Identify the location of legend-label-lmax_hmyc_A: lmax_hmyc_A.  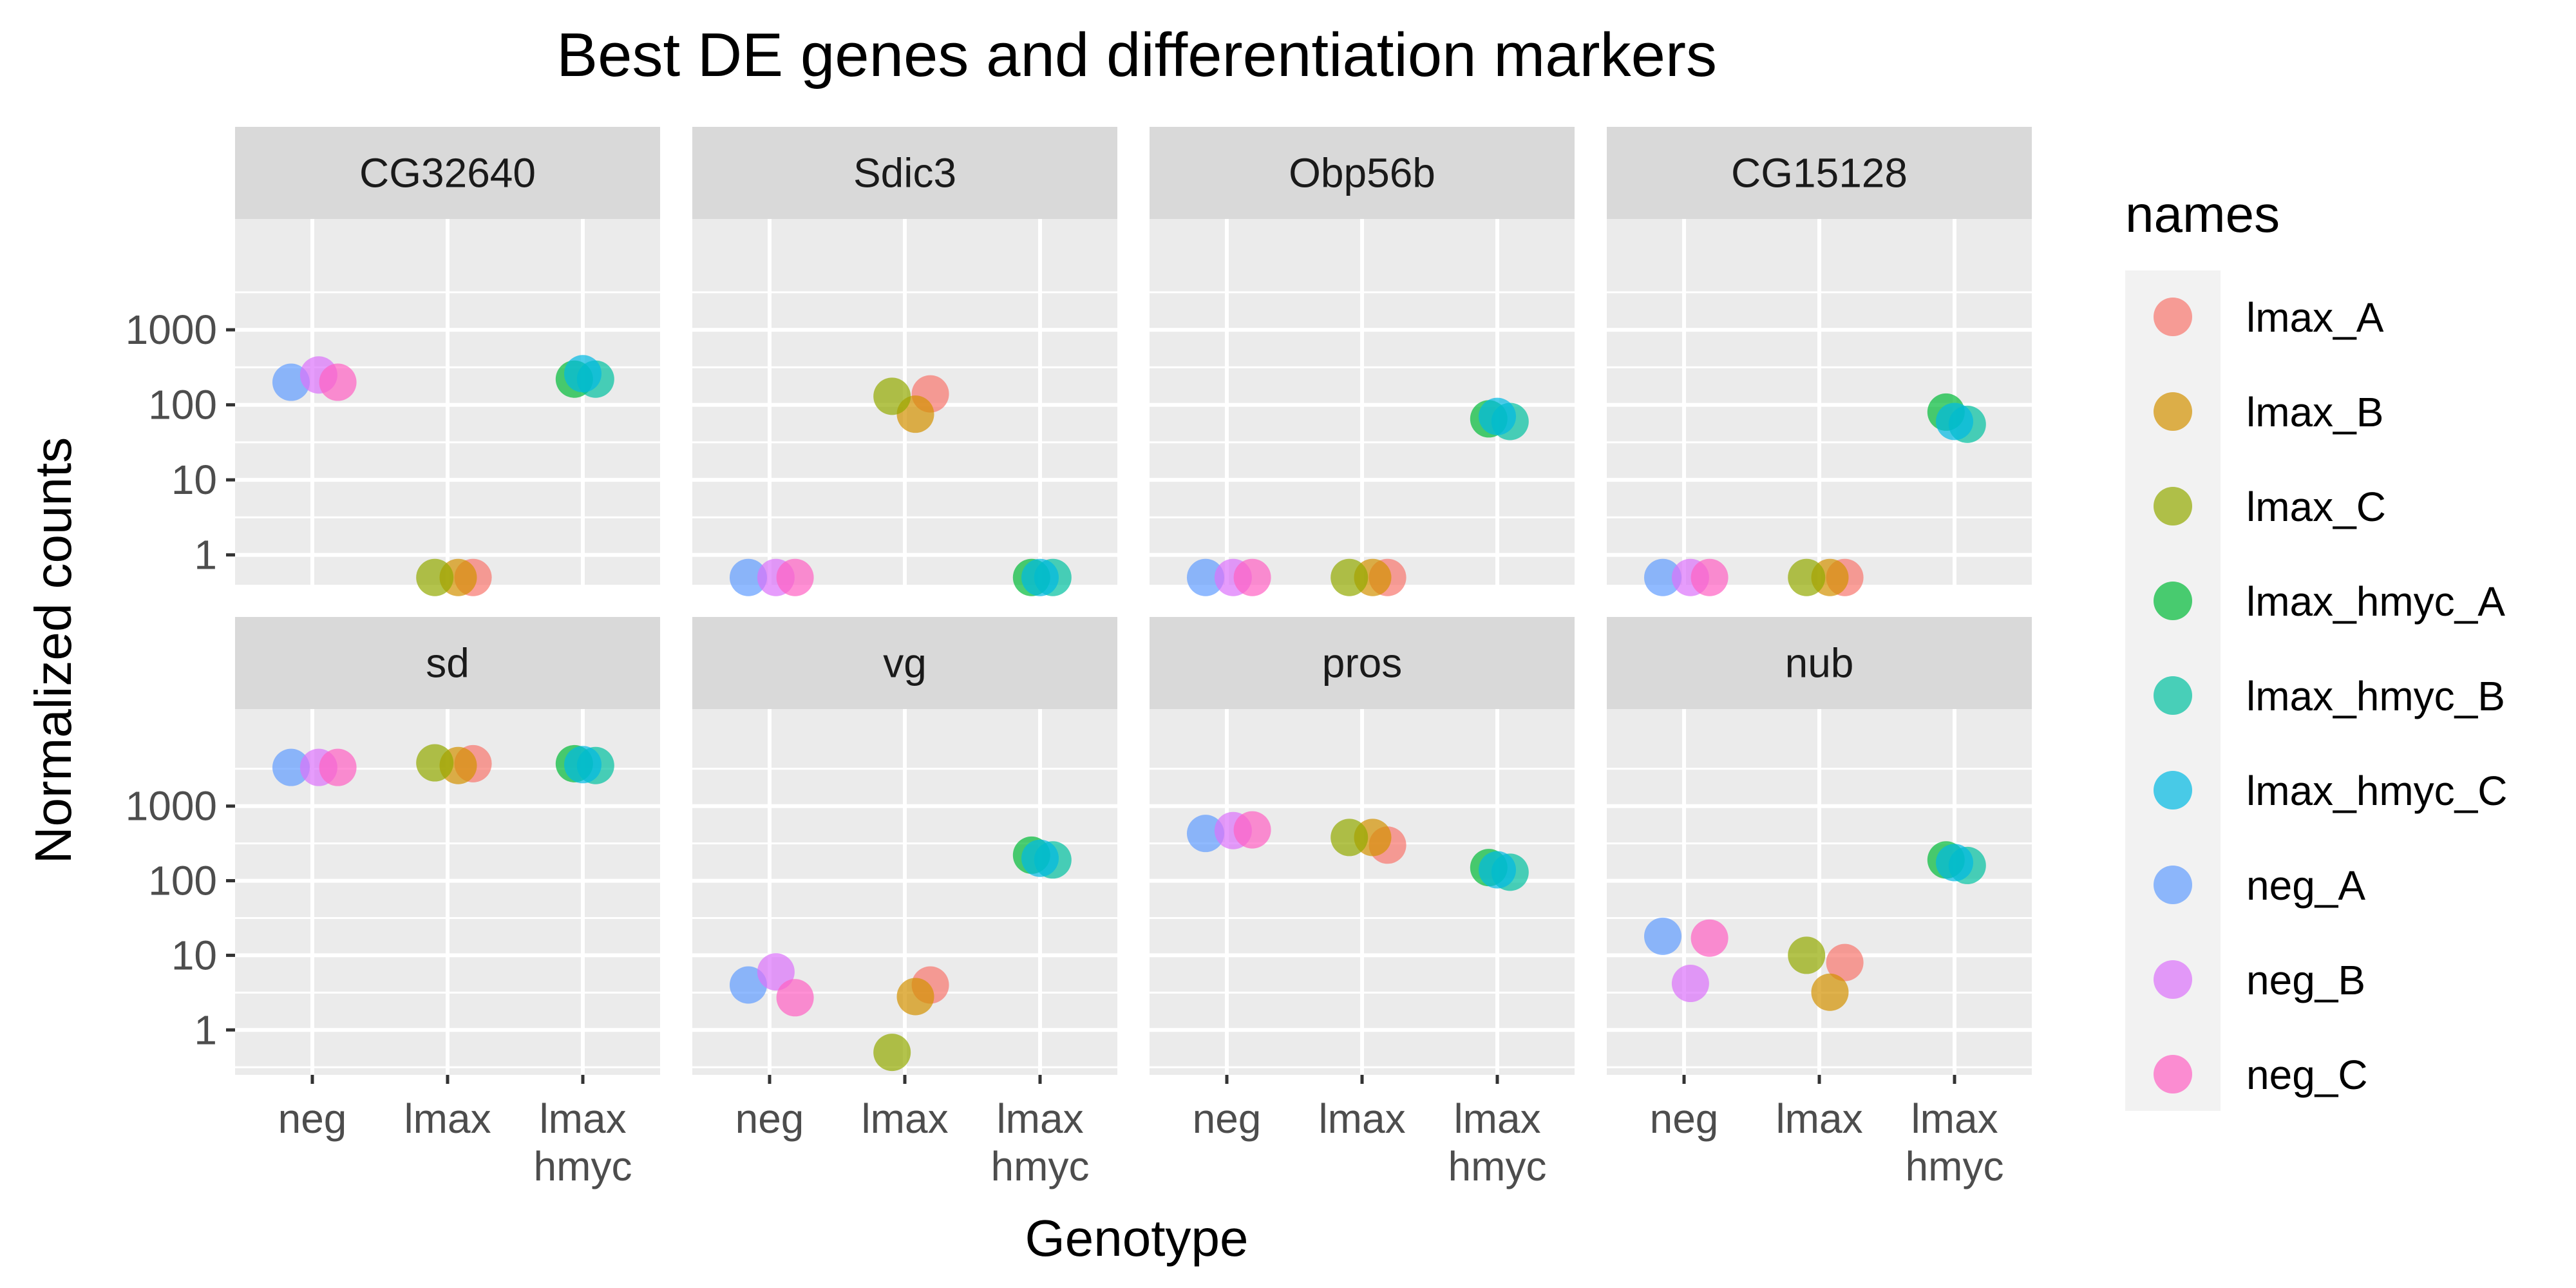
(2375, 602).